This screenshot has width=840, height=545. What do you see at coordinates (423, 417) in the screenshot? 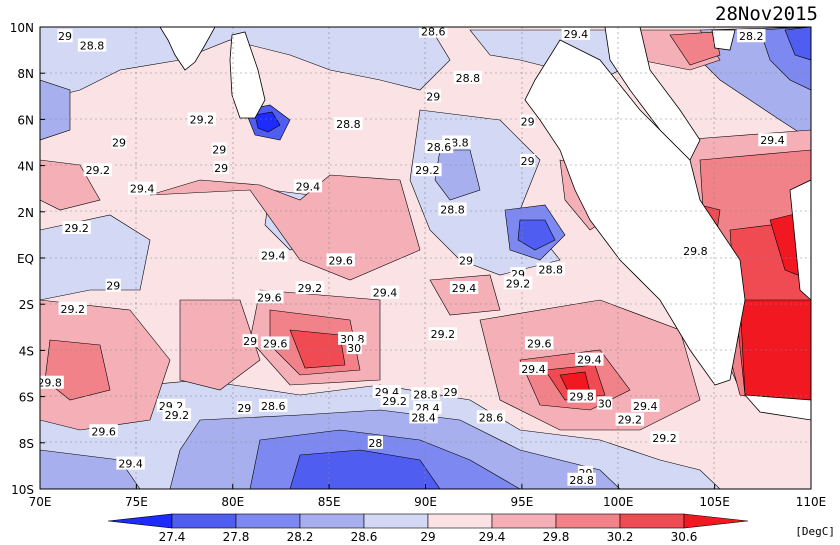
I see `contour-label: 28.4` at bounding box center [423, 417].